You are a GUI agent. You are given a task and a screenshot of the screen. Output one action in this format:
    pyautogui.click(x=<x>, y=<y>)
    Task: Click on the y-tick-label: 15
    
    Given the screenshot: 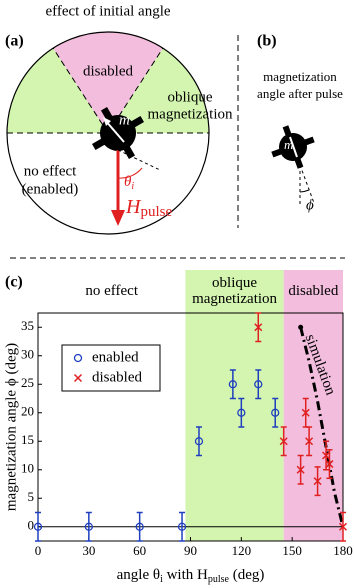 What is the action you would take?
    pyautogui.click(x=27, y=439)
    